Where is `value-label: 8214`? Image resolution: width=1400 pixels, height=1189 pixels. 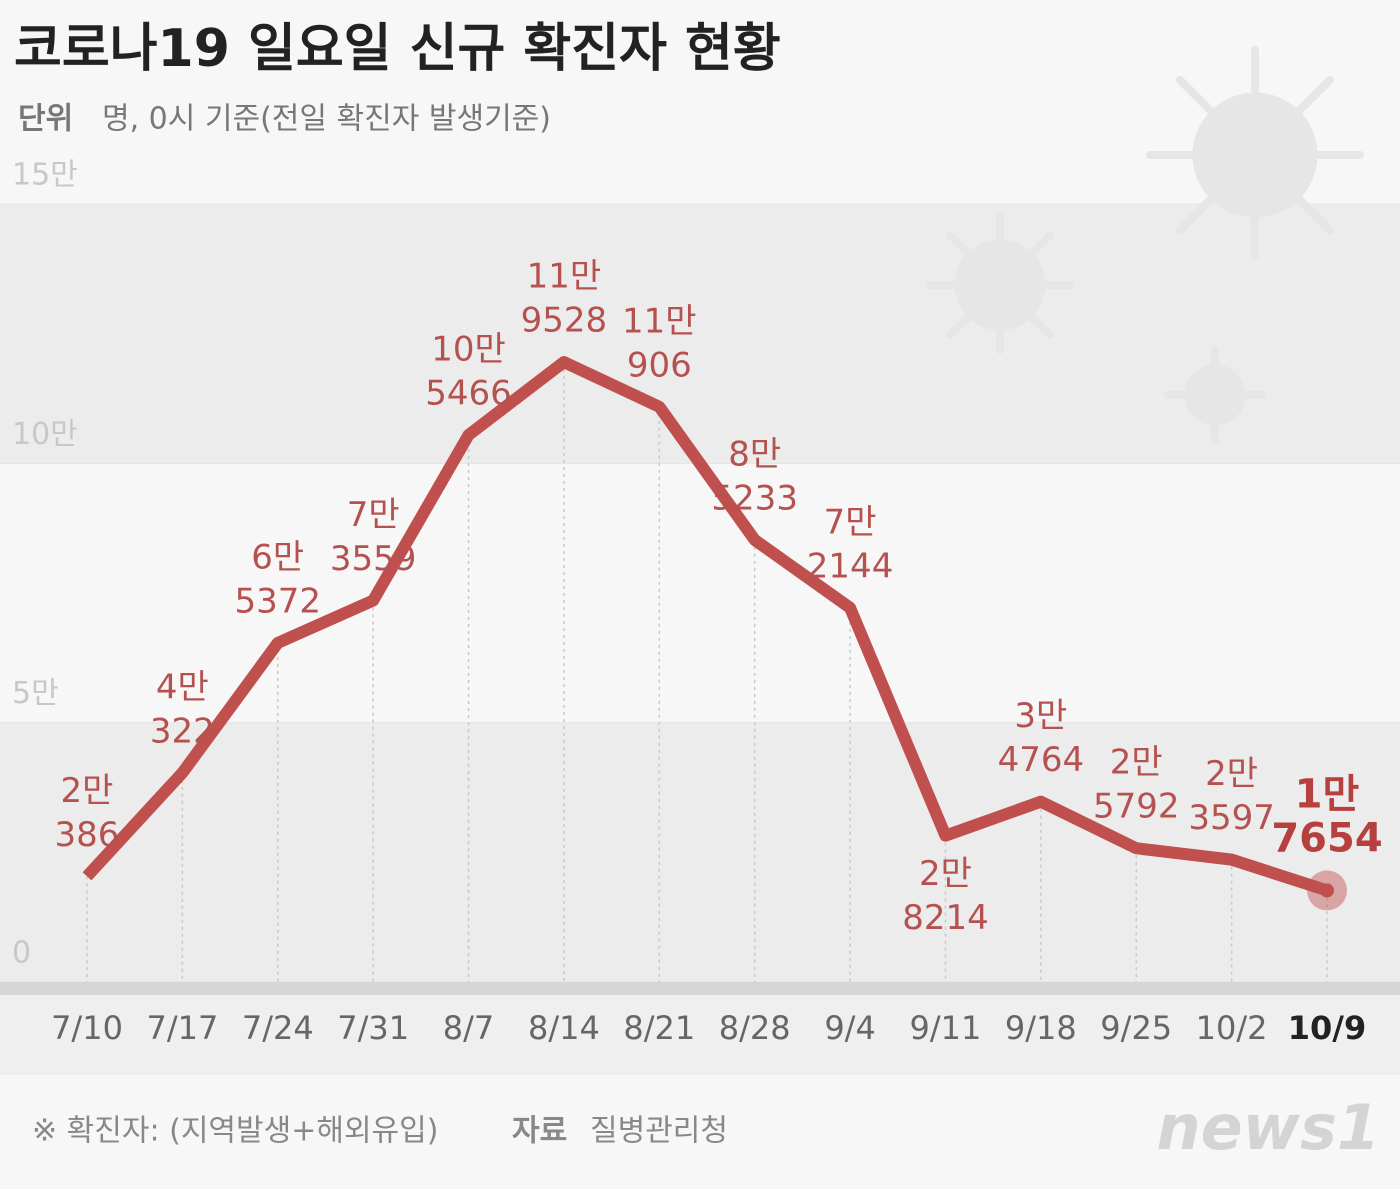
value-label: 8214 is located at coordinates (945, 918).